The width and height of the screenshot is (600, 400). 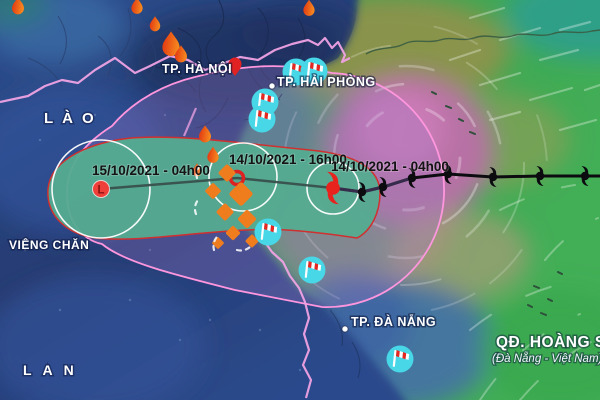 What do you see at coordinates (235, 67) in the screenshot?
I see `hanoi-pin-icon` at bounding box center [235, 67].